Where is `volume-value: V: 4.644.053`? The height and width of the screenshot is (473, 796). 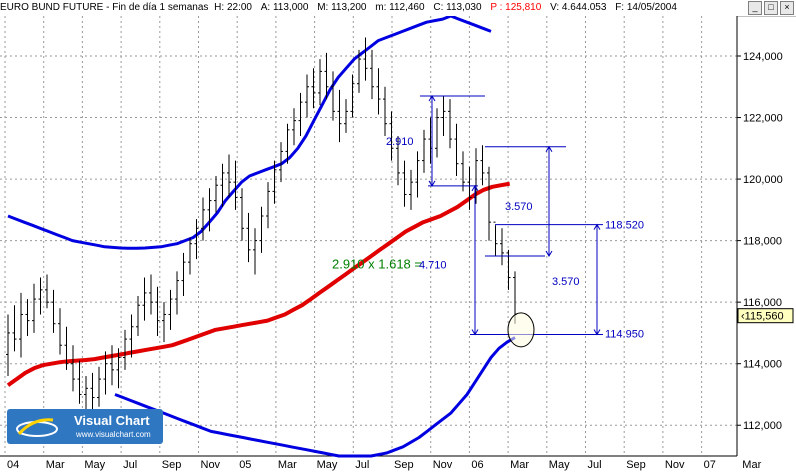 volume-value: V: 4.644.053 is located at coordinates (578, 7).